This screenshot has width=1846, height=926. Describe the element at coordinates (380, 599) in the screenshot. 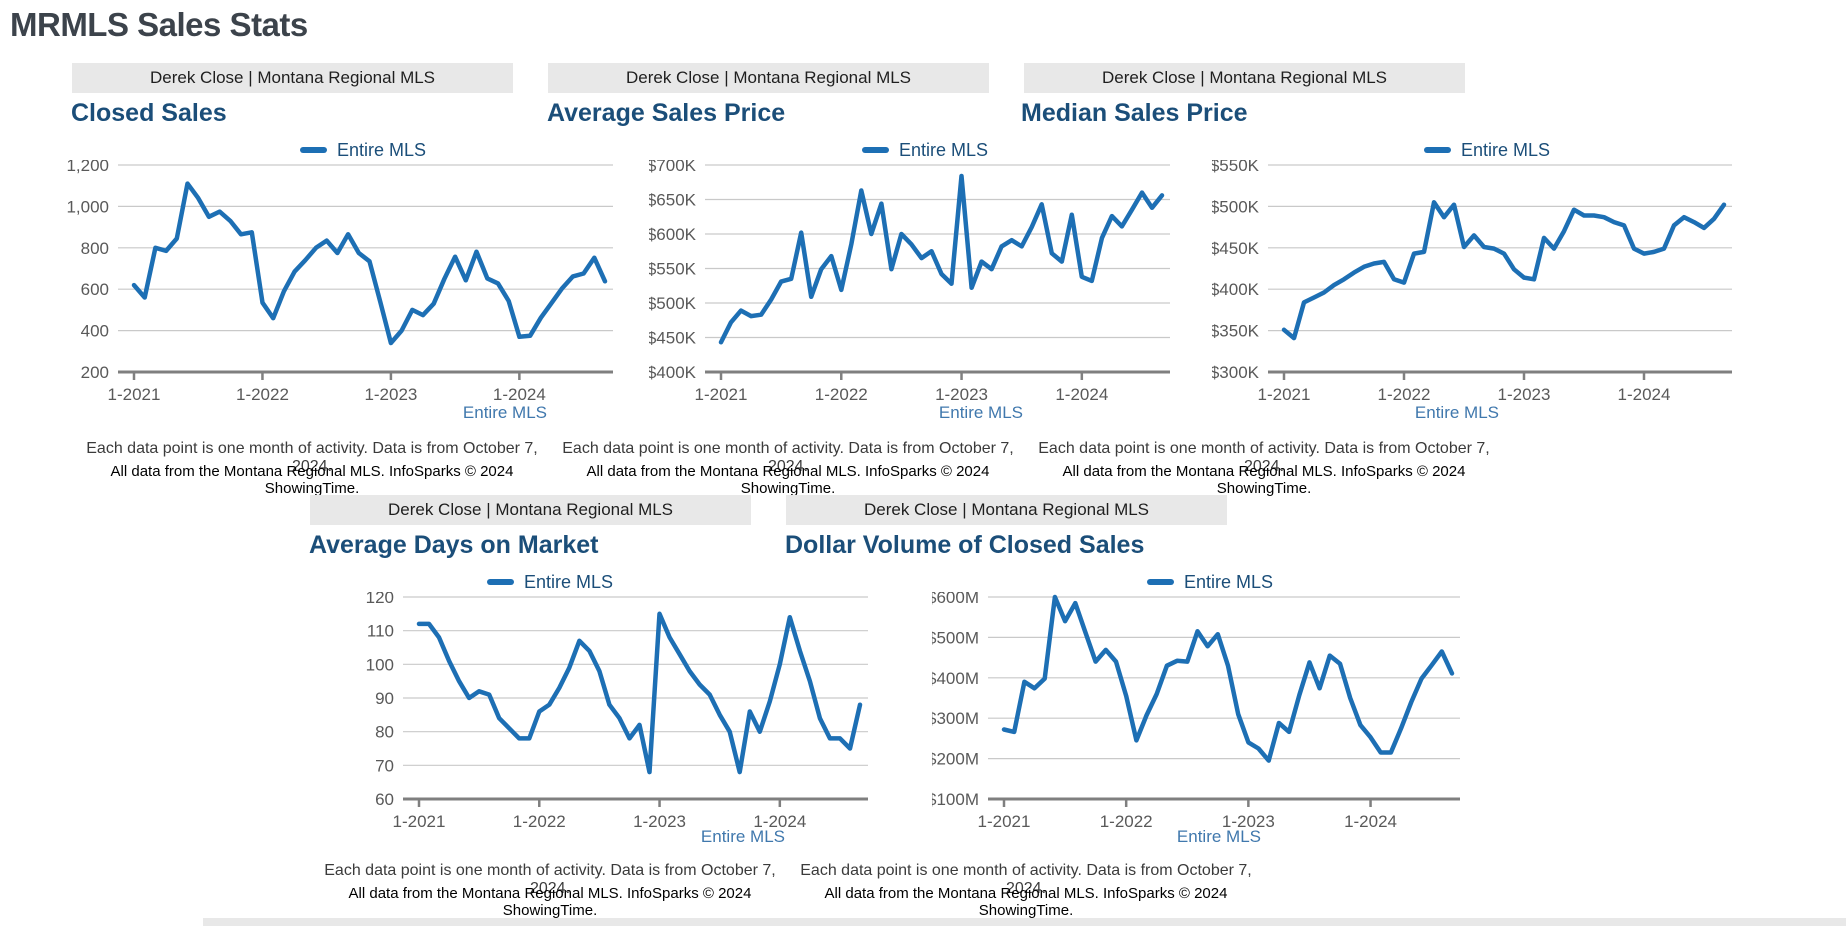

I see `svg-text: 120` at that location.